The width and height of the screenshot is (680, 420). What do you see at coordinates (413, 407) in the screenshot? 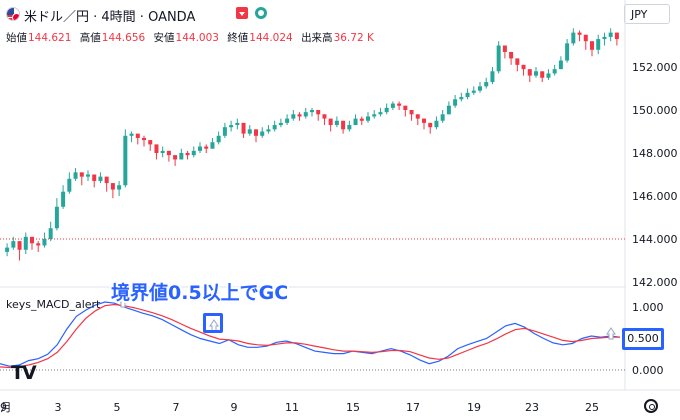
I see `time-tick-label: 17` at bounding box center [413, 407].